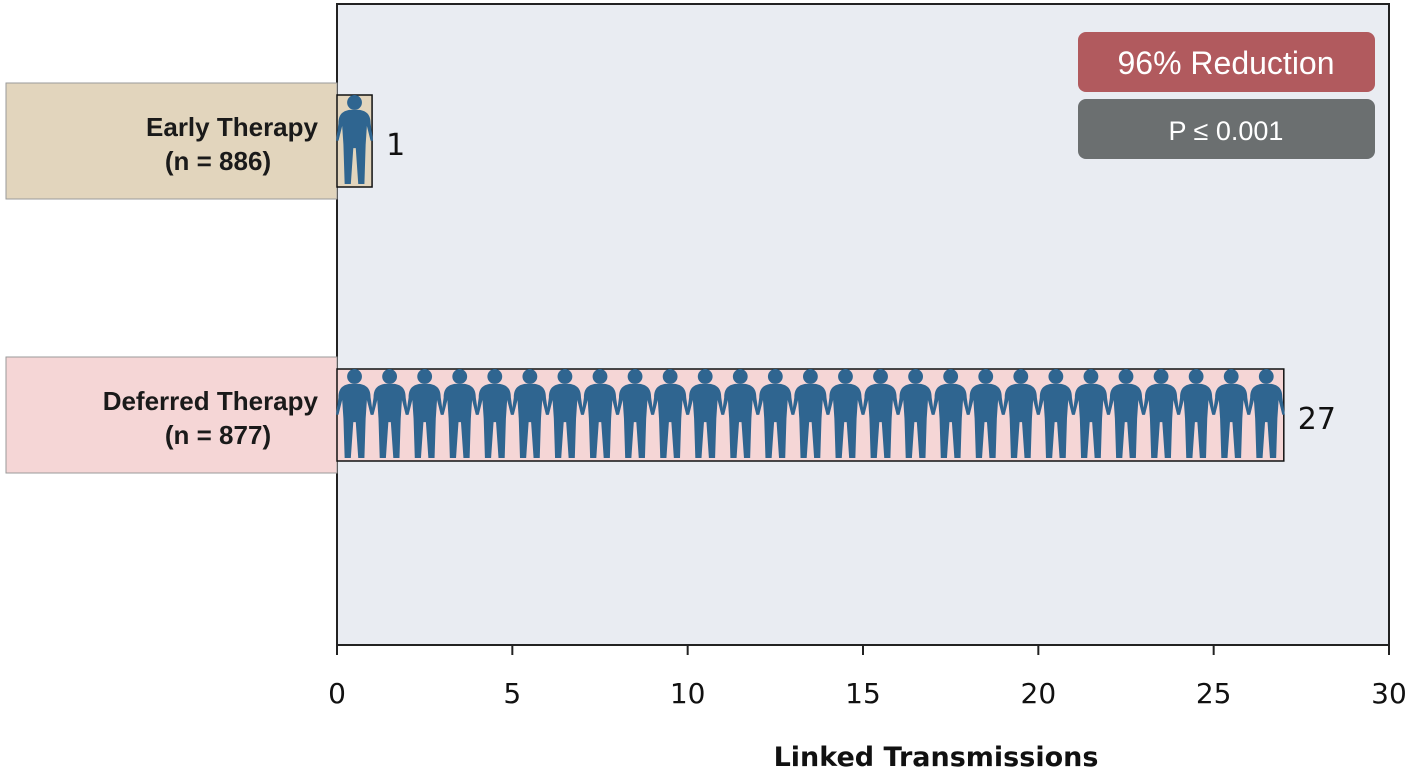 The width and height of the screenshot is (1423, 774). I want to click on x-tick-label: 20, so click(1039, 693).